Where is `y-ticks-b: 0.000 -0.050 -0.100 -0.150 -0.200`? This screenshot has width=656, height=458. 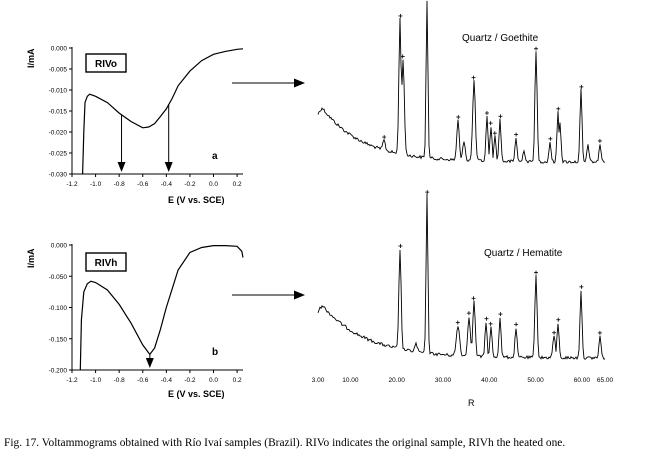
y-ticks-b: 0.000 -0.050 -0.100 -0.150 -0.200 is located at coordinates (60, 309).